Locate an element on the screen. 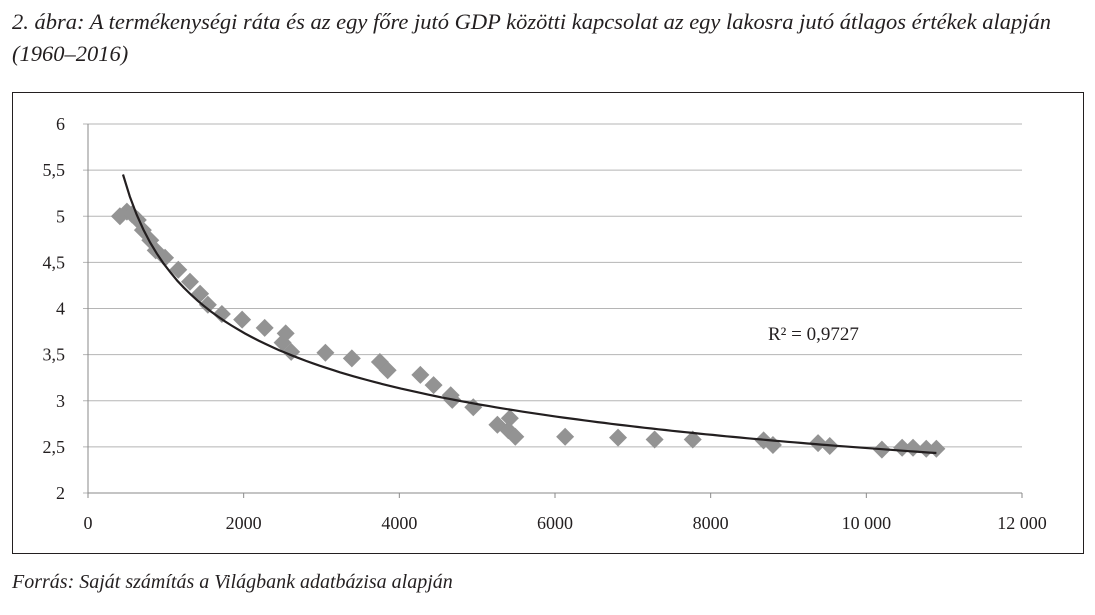  y-tick-label: 3 is located at coordinates (60, 401).